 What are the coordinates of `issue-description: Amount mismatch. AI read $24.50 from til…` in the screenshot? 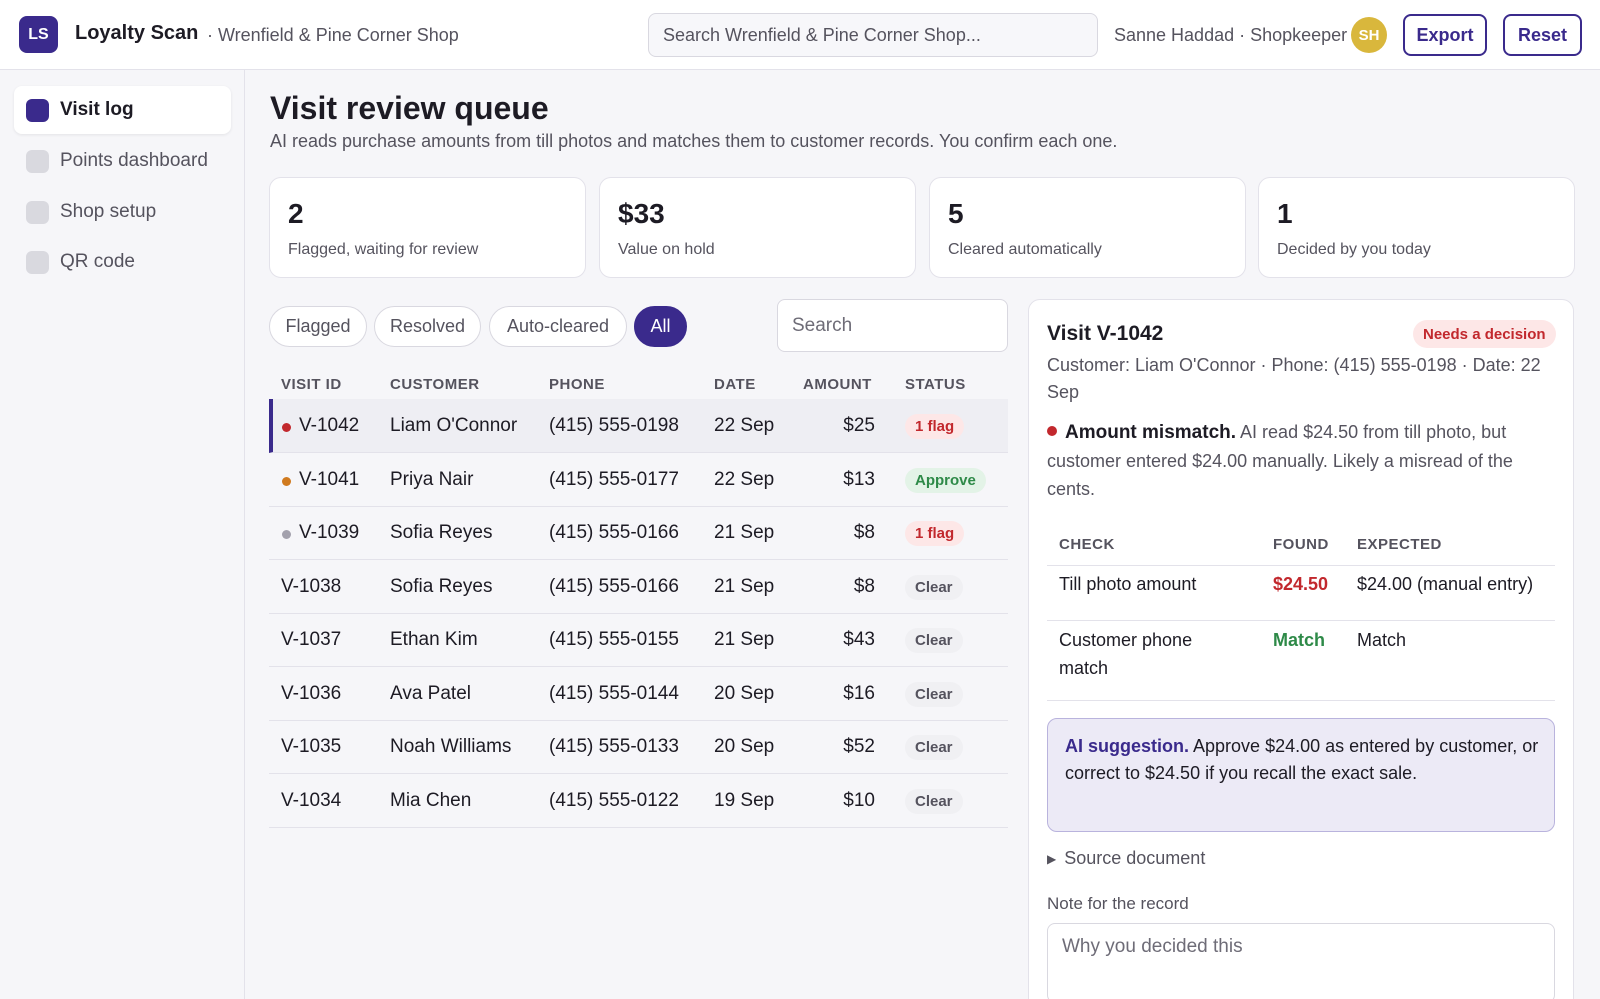 It's located at (1302, 460).